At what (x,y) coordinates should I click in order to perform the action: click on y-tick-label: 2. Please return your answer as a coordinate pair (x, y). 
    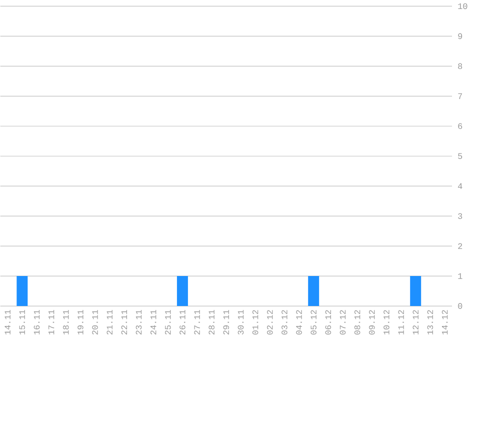
    Looking at the image, I should click on (460, 246).